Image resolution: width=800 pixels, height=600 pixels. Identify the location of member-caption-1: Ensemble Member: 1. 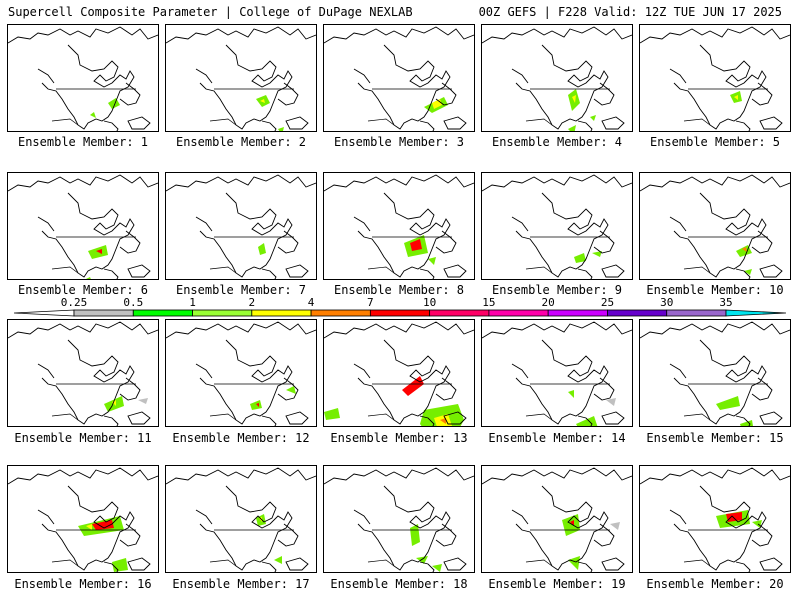
(83, 142).